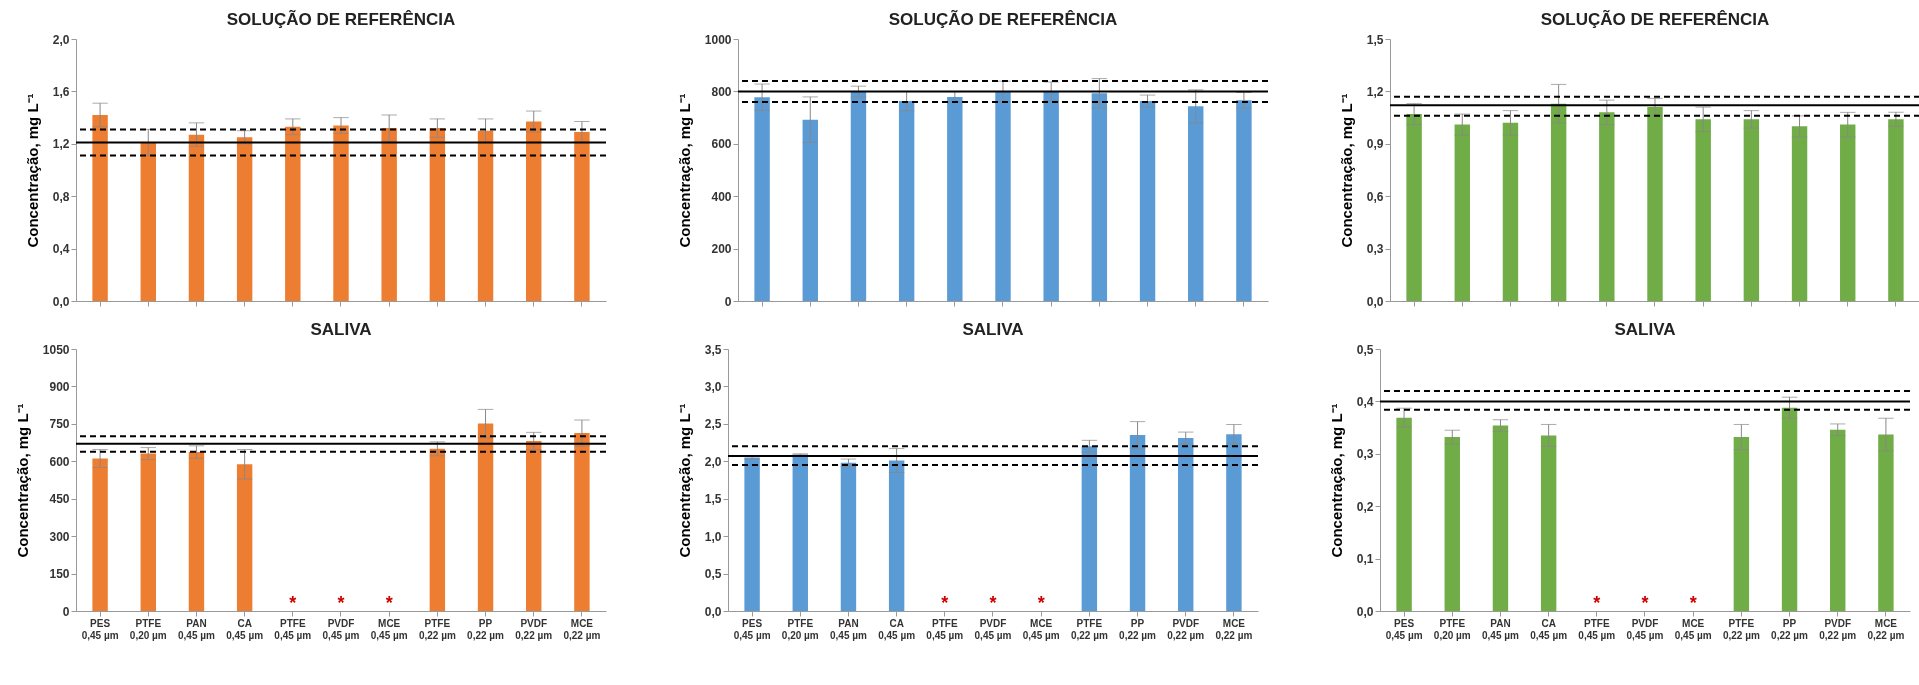  What do you see at coordinates (1375, 144) in the screenshot?
I see `y-tick-label: 0,9` at bounding box center [1375, 144].